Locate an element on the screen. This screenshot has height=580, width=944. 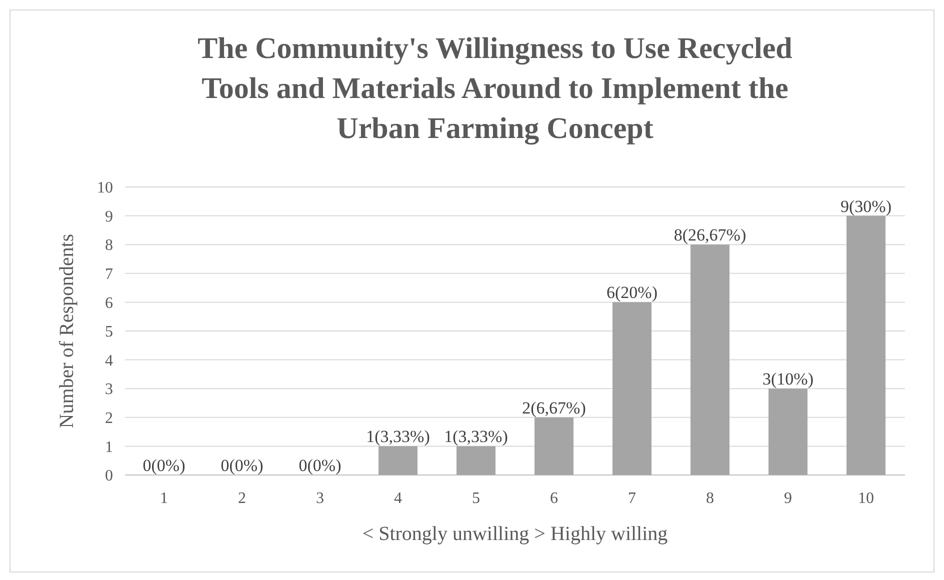
x-tick-label: 3 is located at coordinates (320, 498).